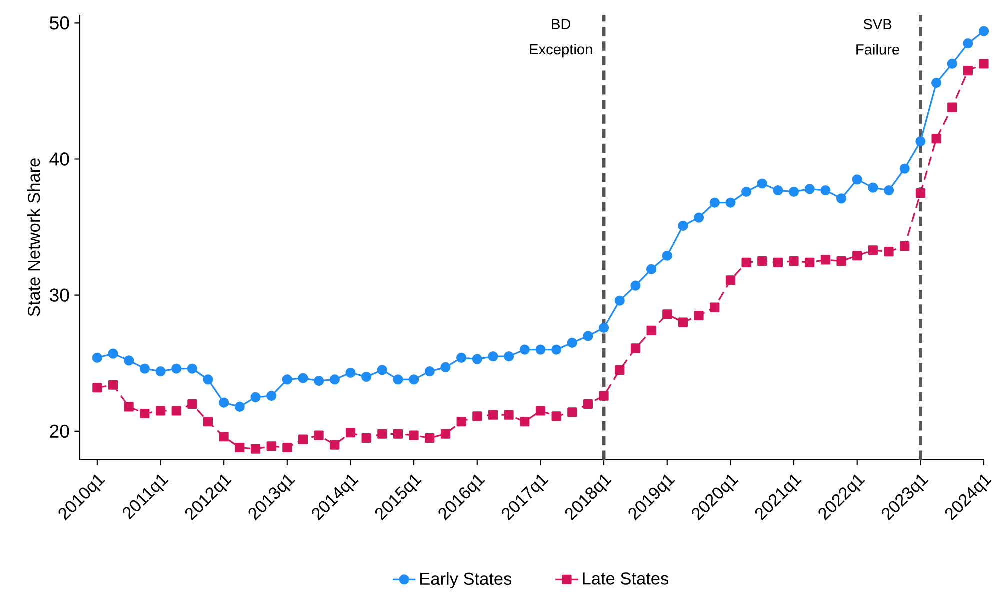 The width and height of the screenshot is (999, 601). What do you see at coordinates (878, 37) in the screenshot?
I see `ref-line-label: SVB Failure` at bounding box center [878, 37].